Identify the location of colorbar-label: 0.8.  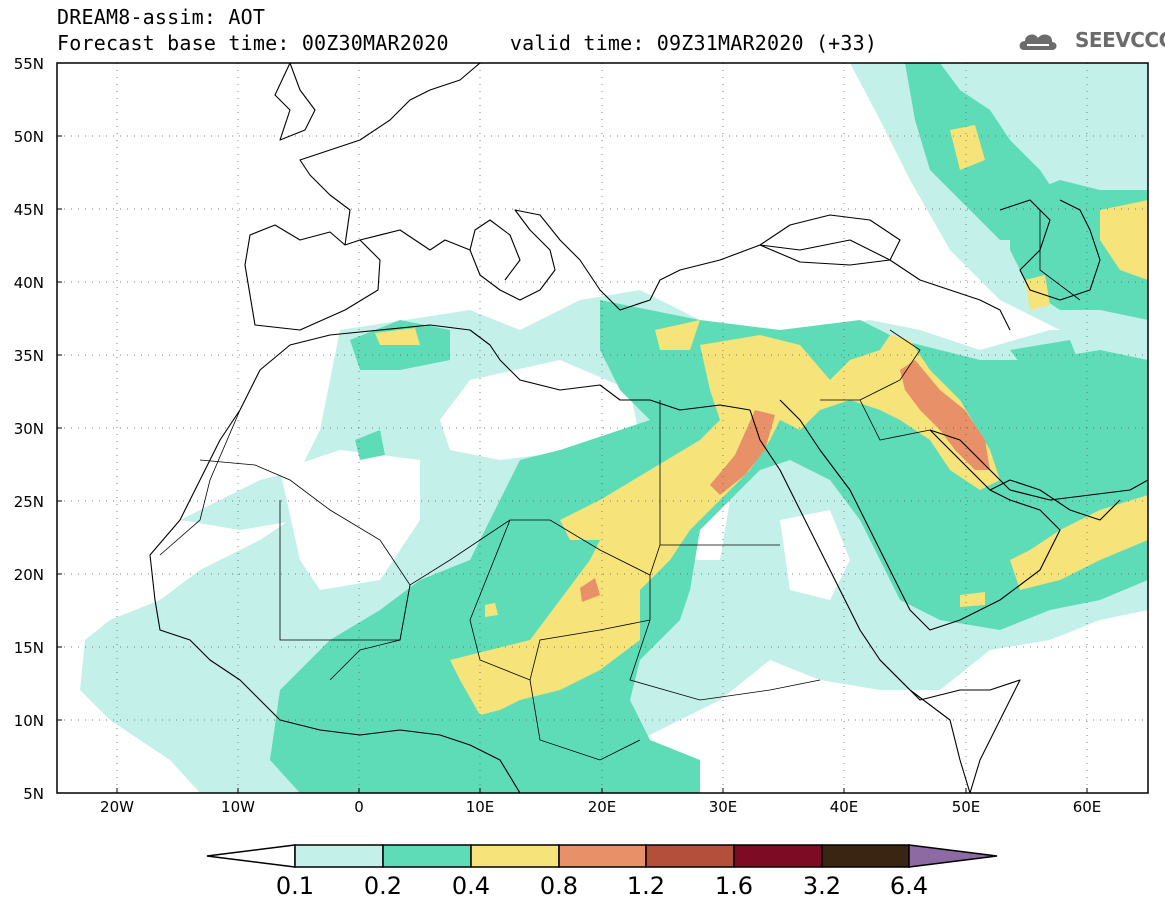
(559, 886).